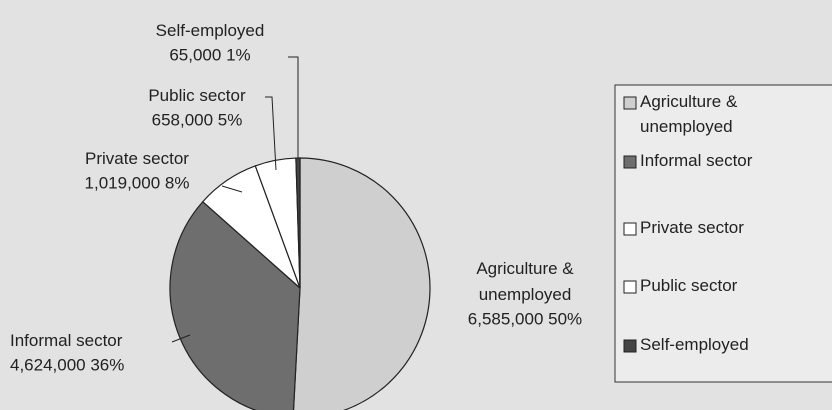 The height and width of the screenshot is (410, 832). Describe the element at coordinates (692, 227) in the screenshot. I see `legend-label: Private sector` at that location.